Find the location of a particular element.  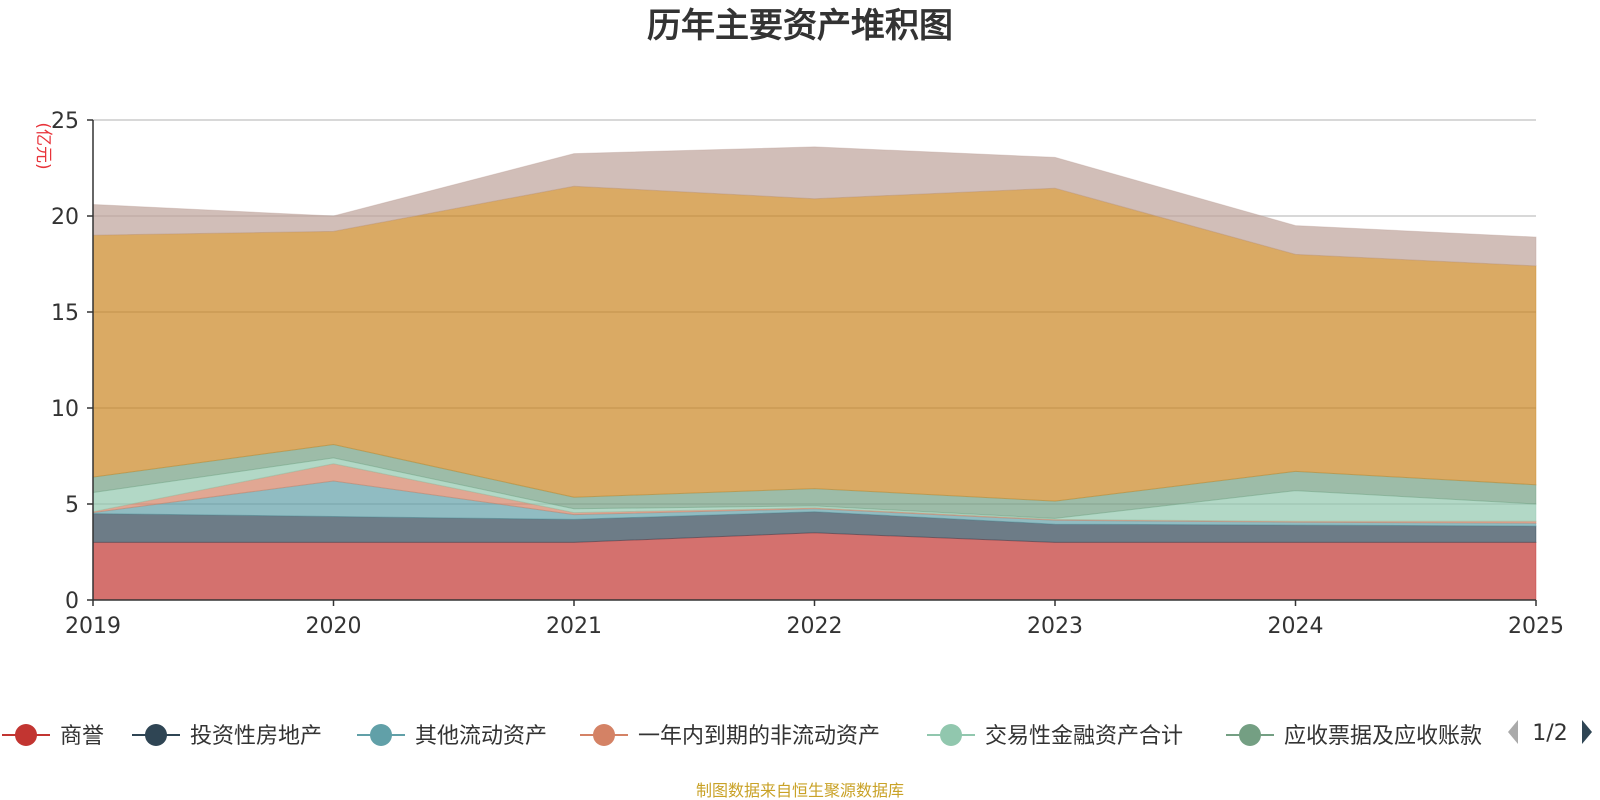

chart-title: 历年主要资产堆积图 is located at coordinates (800, 26).